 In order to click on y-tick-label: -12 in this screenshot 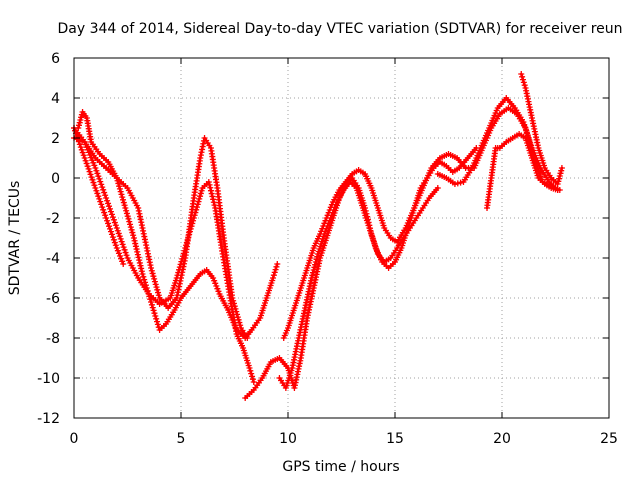, I will do `click(48, 419)`.